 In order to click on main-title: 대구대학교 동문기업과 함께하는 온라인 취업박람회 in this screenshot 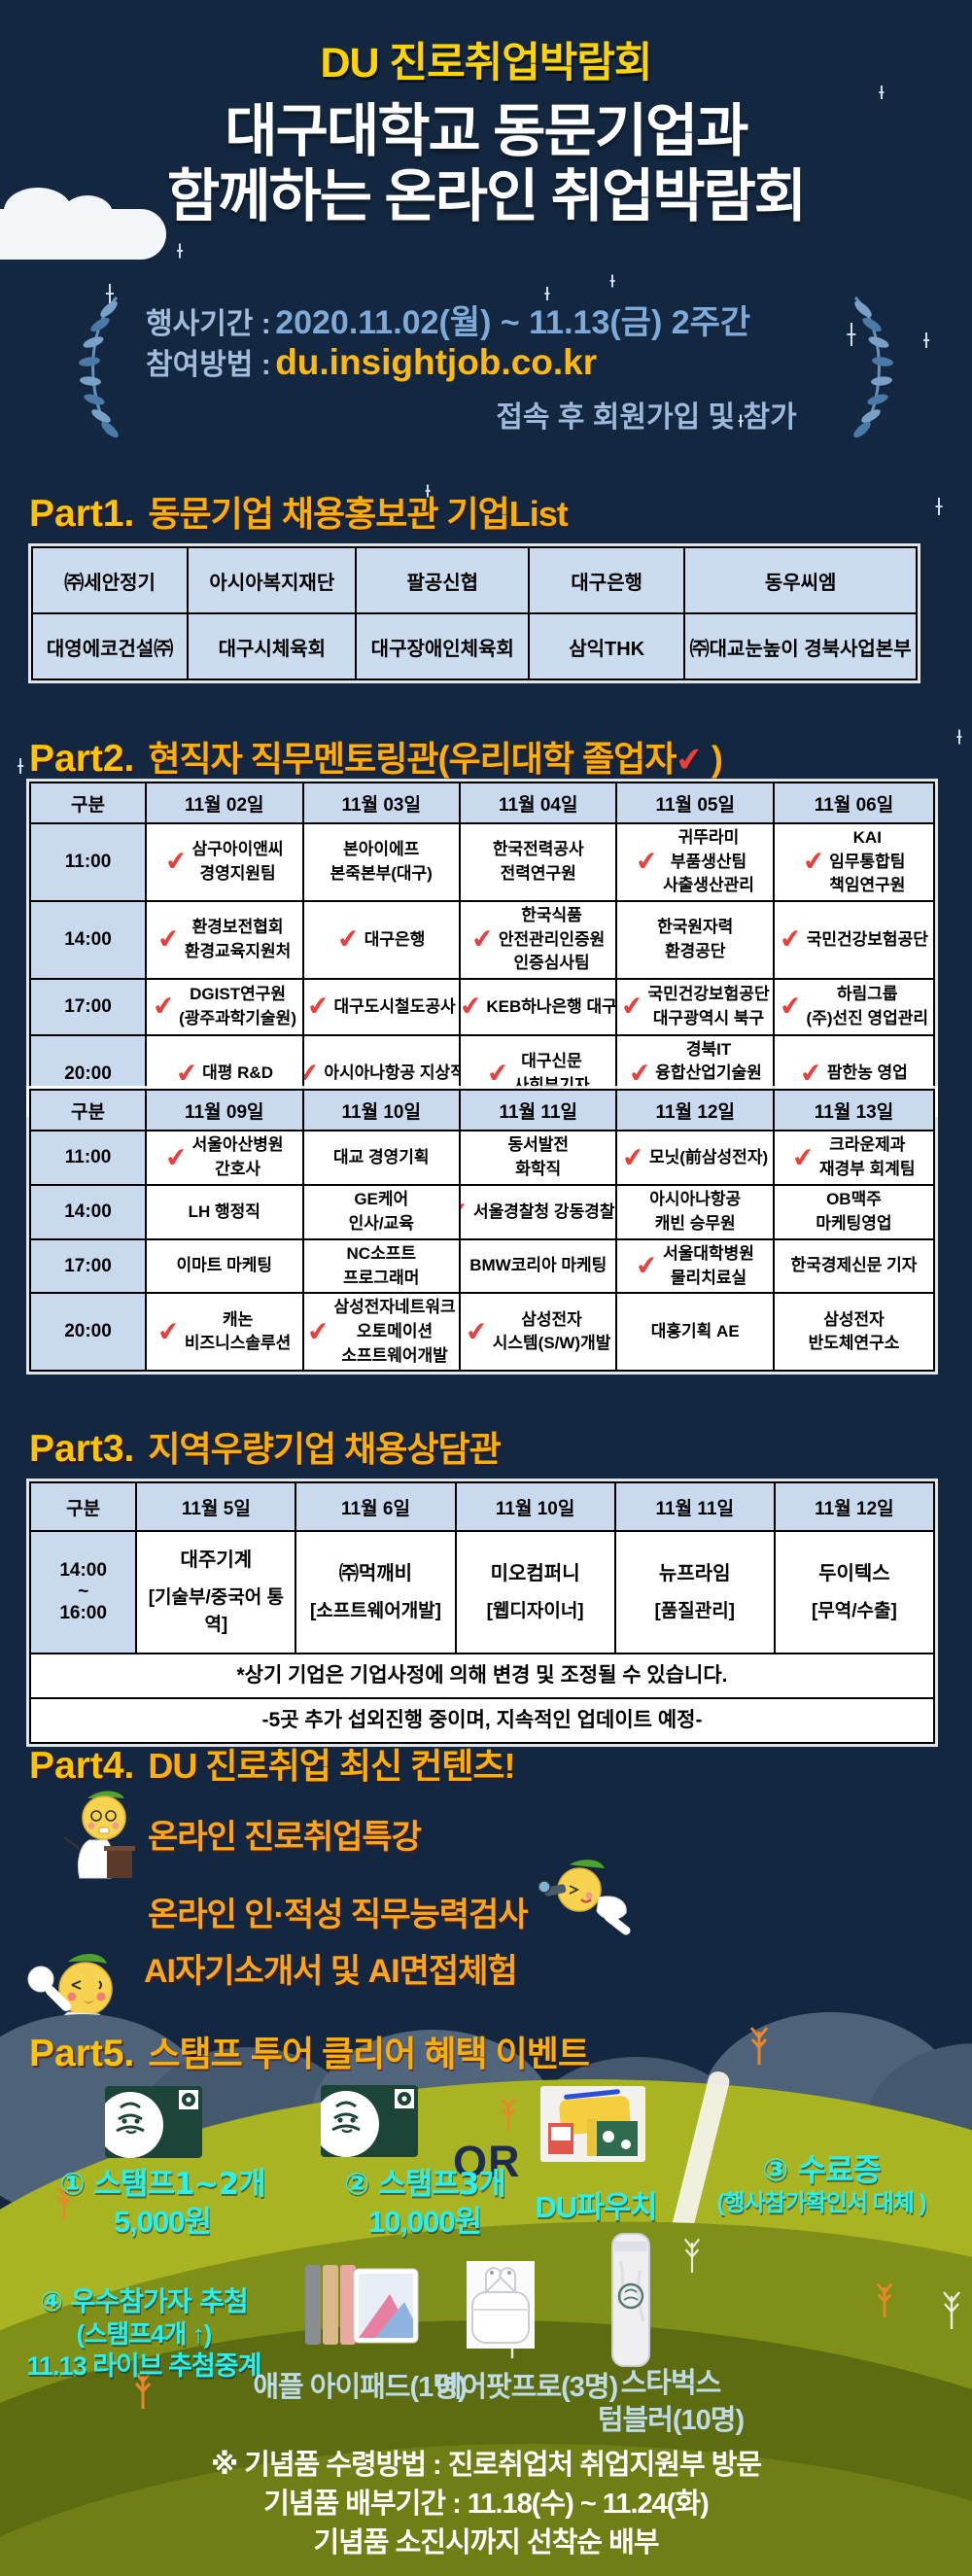, I will do `click(486, 164)`.